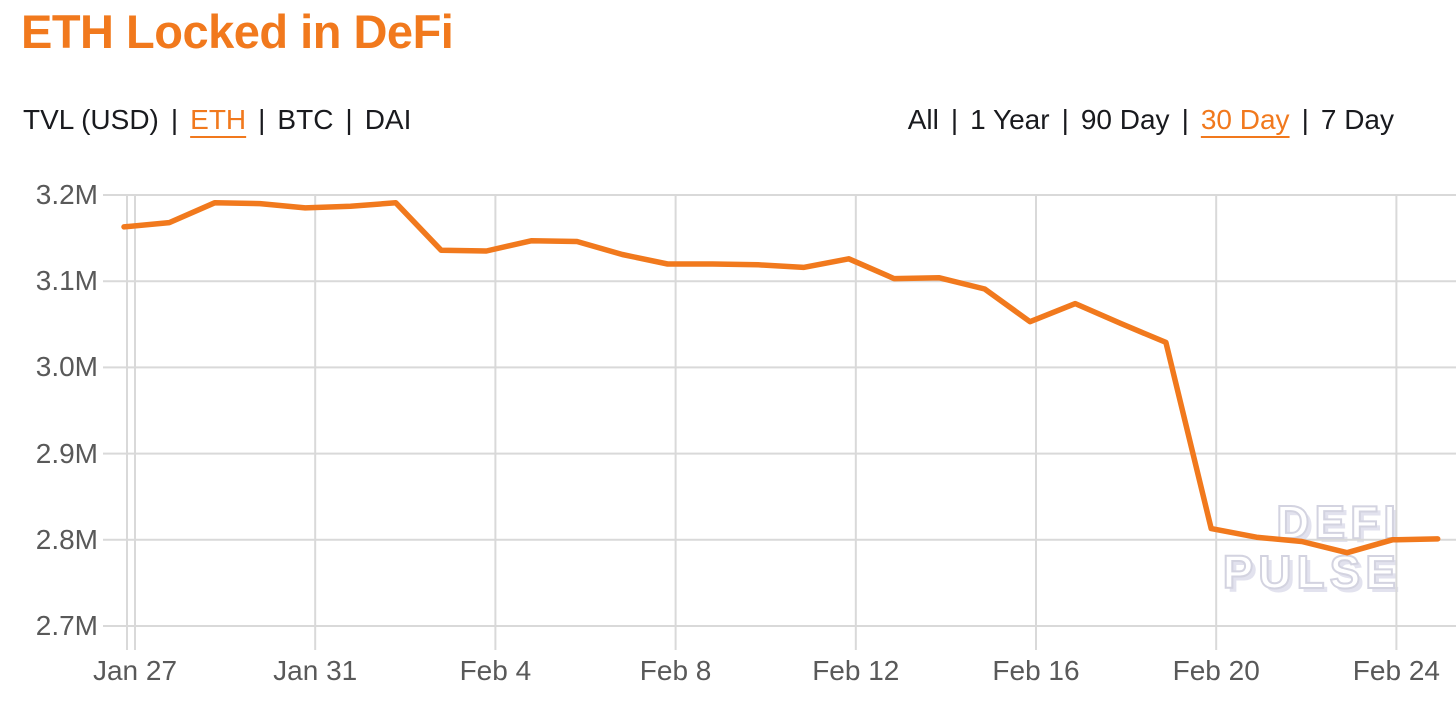 Image resolution: width=1456 pixels, height=721 pixels. Describe the element at coordinates (856, 670) in the screenshot. I see `x-axis-label: Feb 12` at that location.